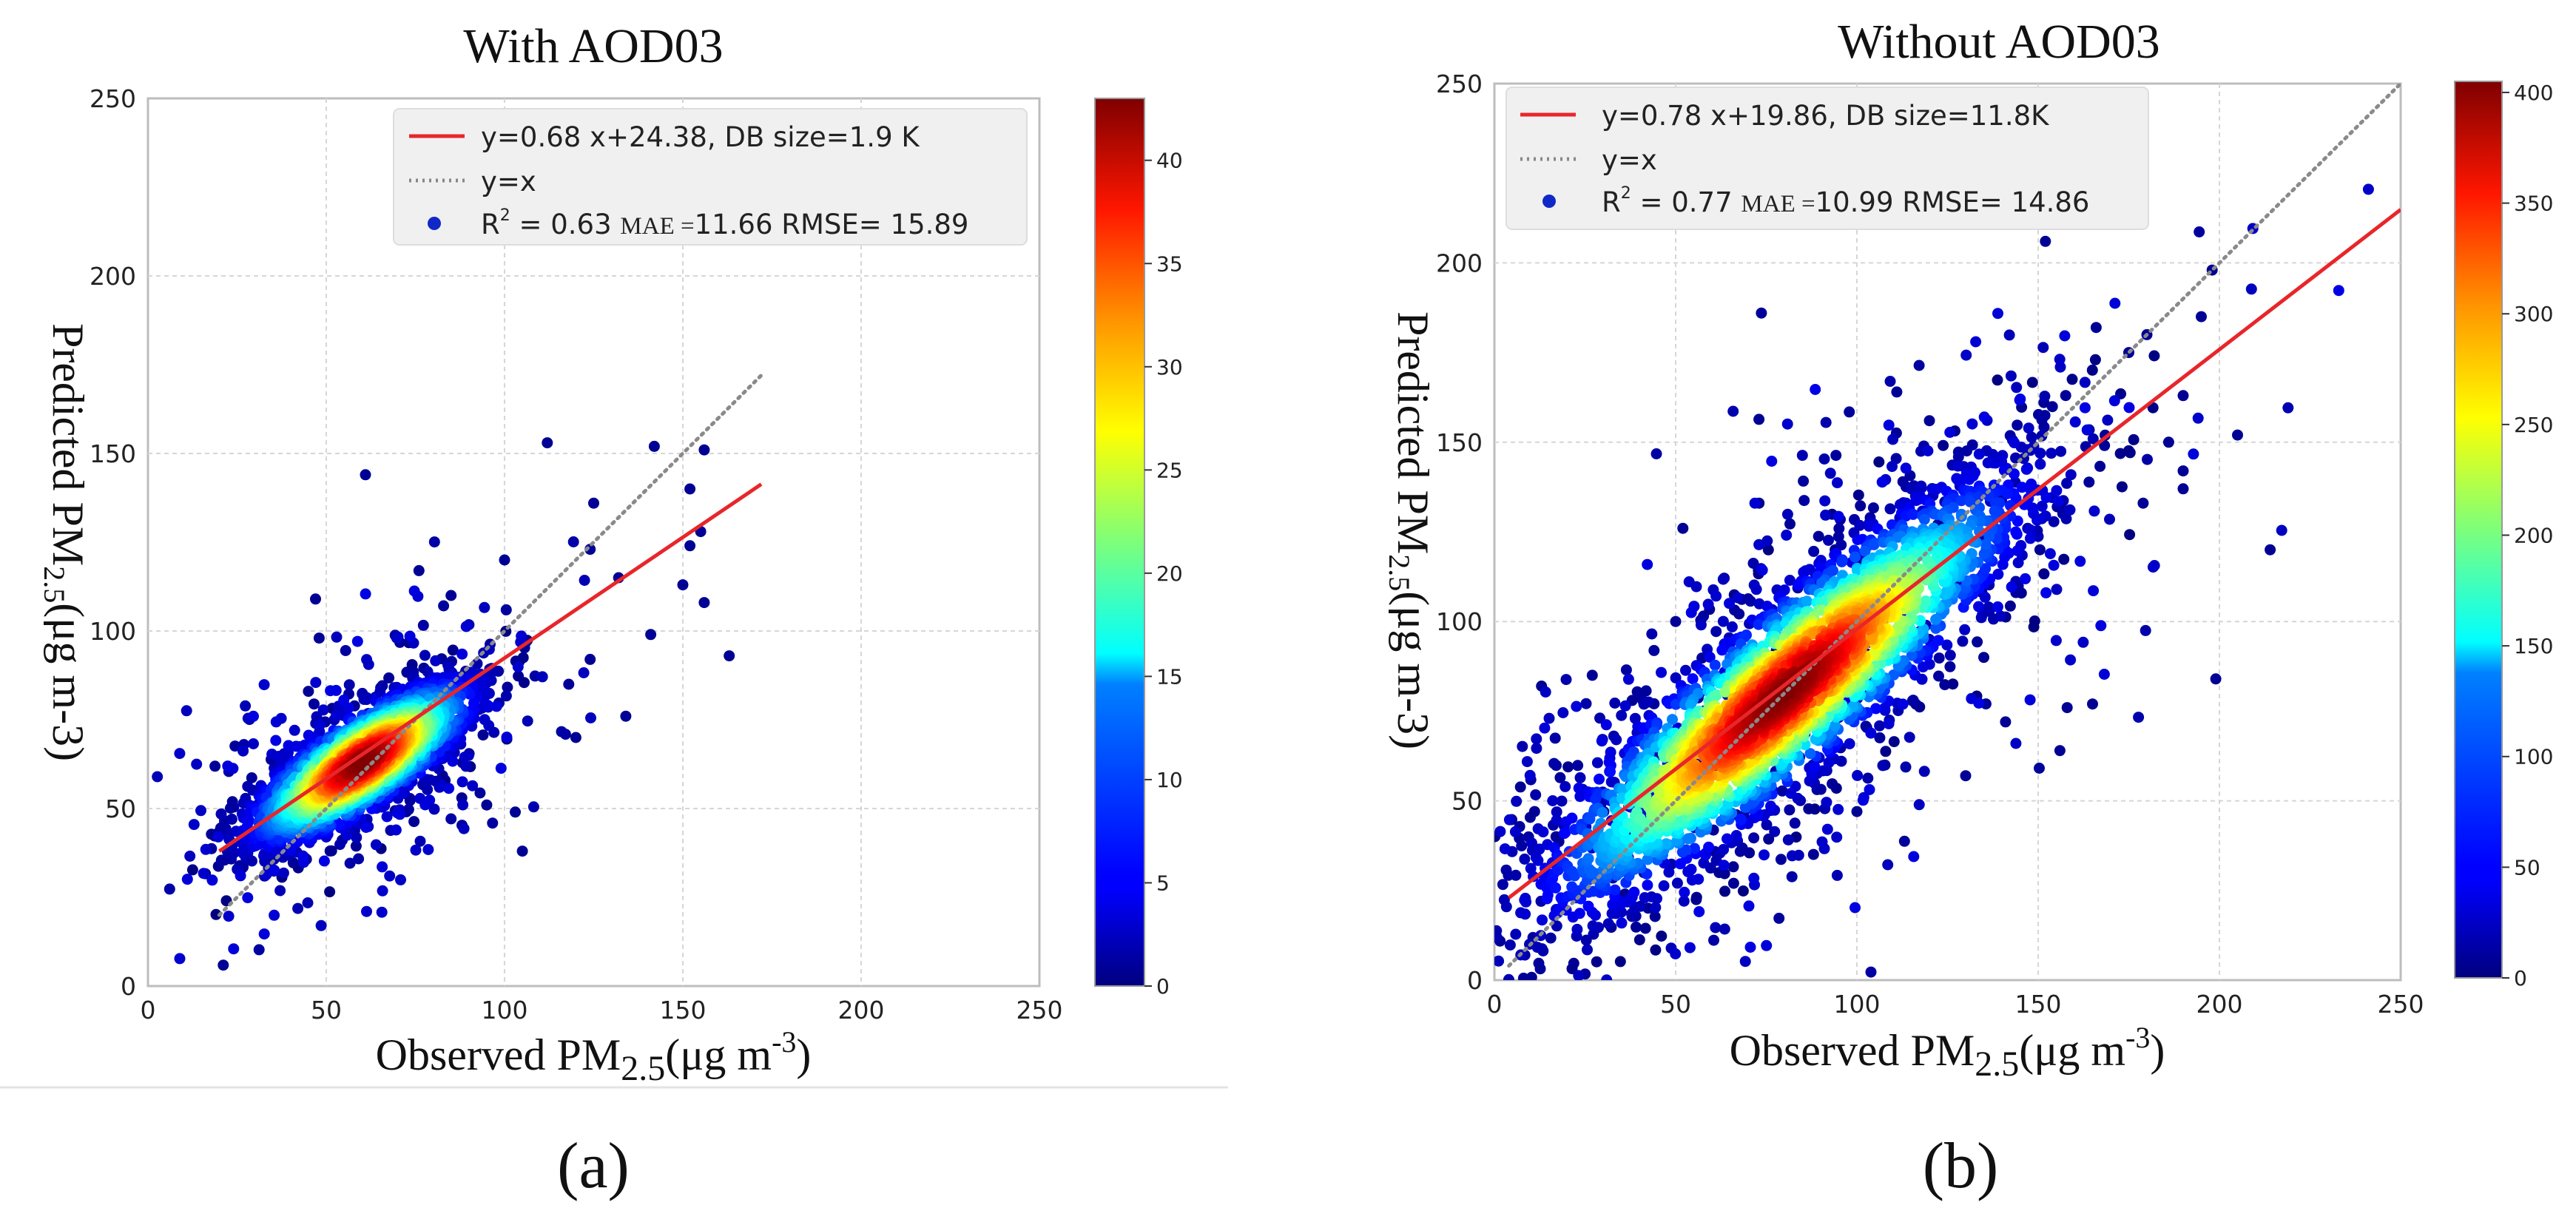  I want to click on colorbar-tick-label: 15, so click(1169, 676).